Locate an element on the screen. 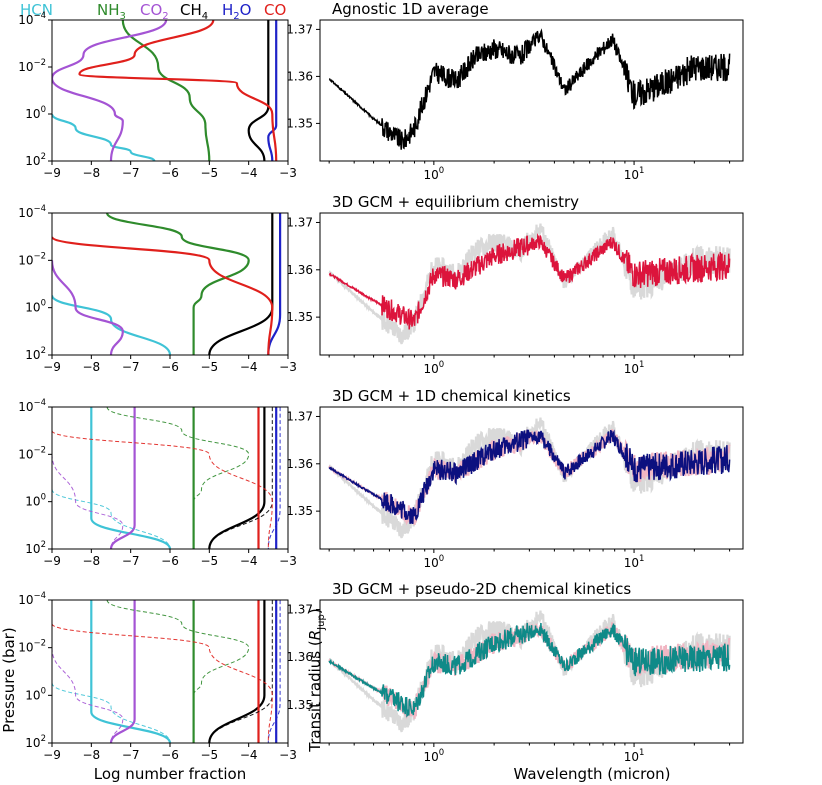  abundance-panel-3: −9 −8 −7 −6 −5 −4 −3 10⁻⁴ 10⁻² 10⁰ 10² is located at coordinates (157, 483).